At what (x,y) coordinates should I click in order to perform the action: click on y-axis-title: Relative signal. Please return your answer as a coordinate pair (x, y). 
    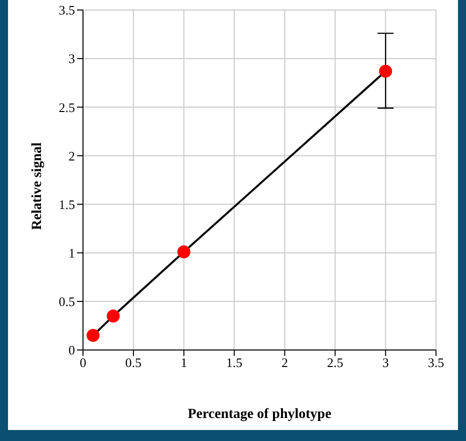
    Looking at the image, I should click on (37, 186).